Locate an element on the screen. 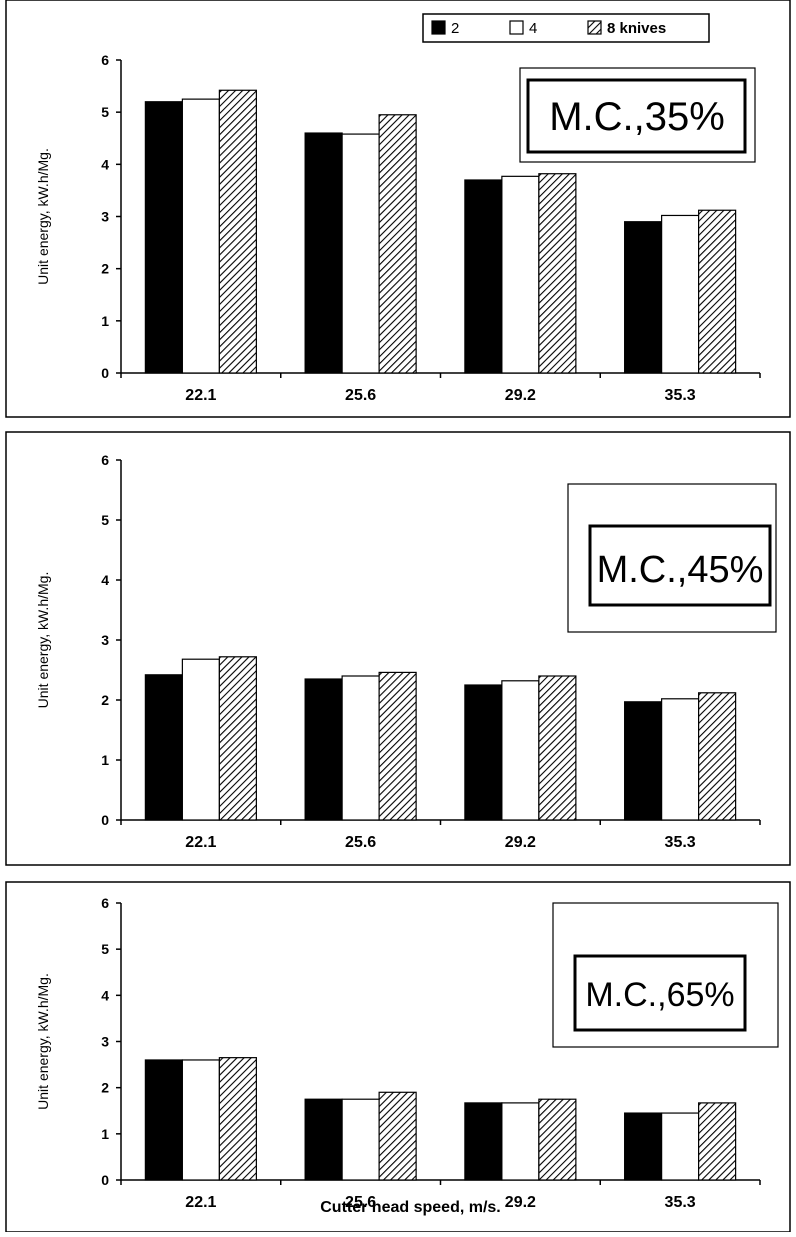 The image size is (796, 1237). x-axis-title: Cutter head speed, m/s. is located at coordinates (410, 1207).